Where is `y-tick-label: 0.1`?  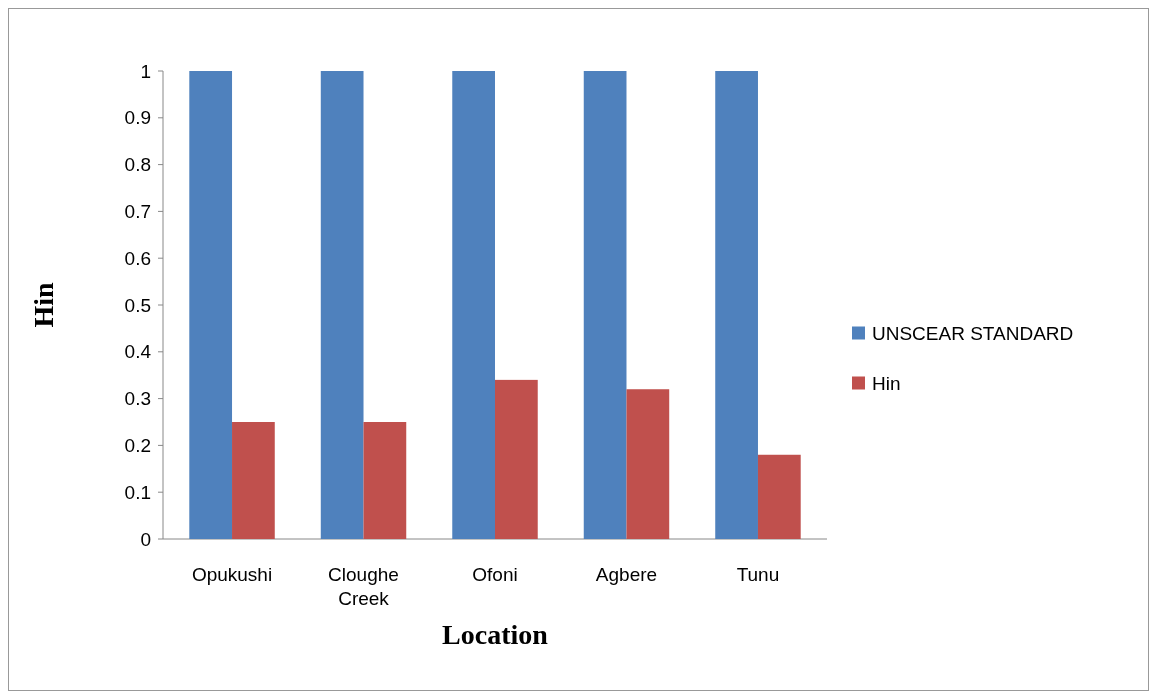 y-tick-label: 0.1 is located at coordinates (137, 492).